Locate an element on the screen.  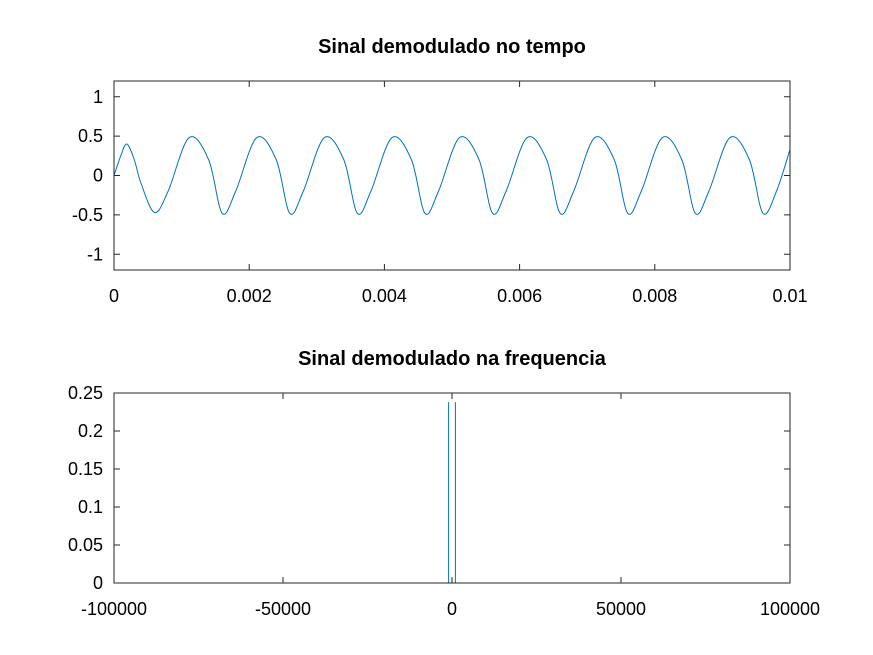
series-line is located at coordinates (452, 175).